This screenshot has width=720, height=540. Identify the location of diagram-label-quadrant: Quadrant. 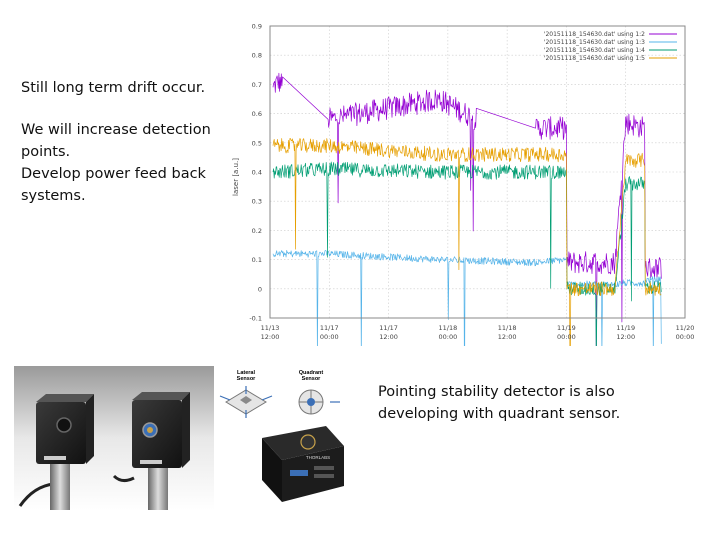
(311, 373).